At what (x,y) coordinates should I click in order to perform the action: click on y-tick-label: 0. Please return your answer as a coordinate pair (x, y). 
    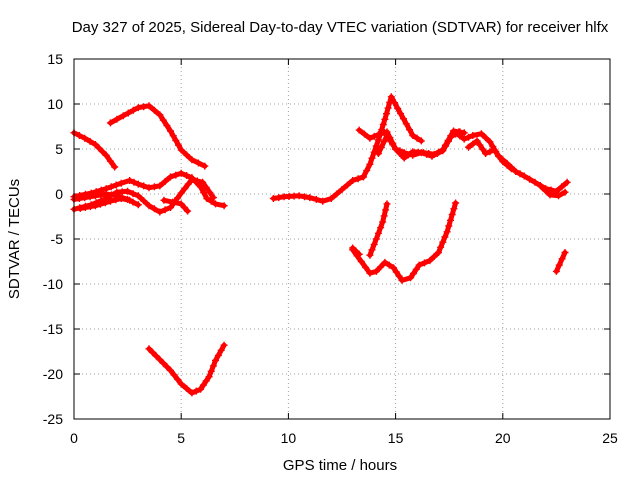
    Looking at the image, I should click on (59, 194).